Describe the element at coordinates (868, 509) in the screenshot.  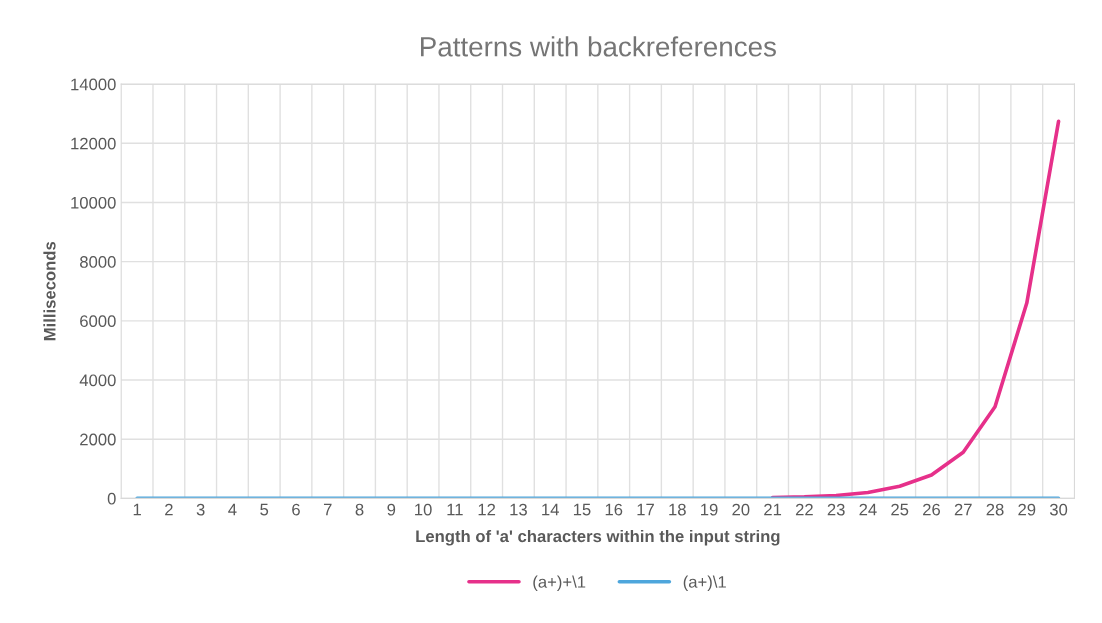
I see `x-tick-label: 24` at that location.